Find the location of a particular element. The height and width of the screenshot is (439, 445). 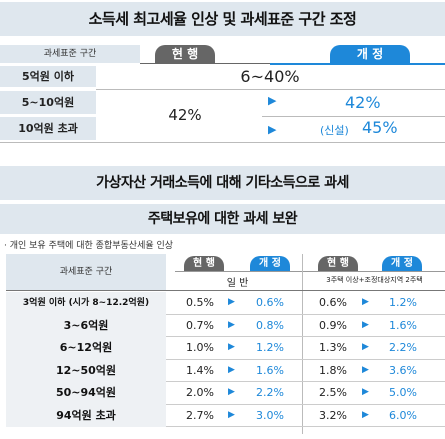

t2-group2-label: 3주택 이상+조정대상지역 2주택 is located at coordinates (374, 280).